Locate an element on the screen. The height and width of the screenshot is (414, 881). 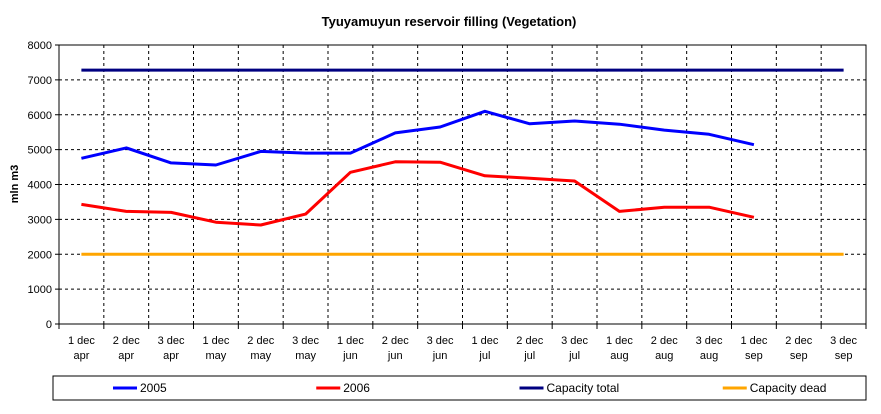
y-tick-label: 2000 is located at coordinates (40, 255).